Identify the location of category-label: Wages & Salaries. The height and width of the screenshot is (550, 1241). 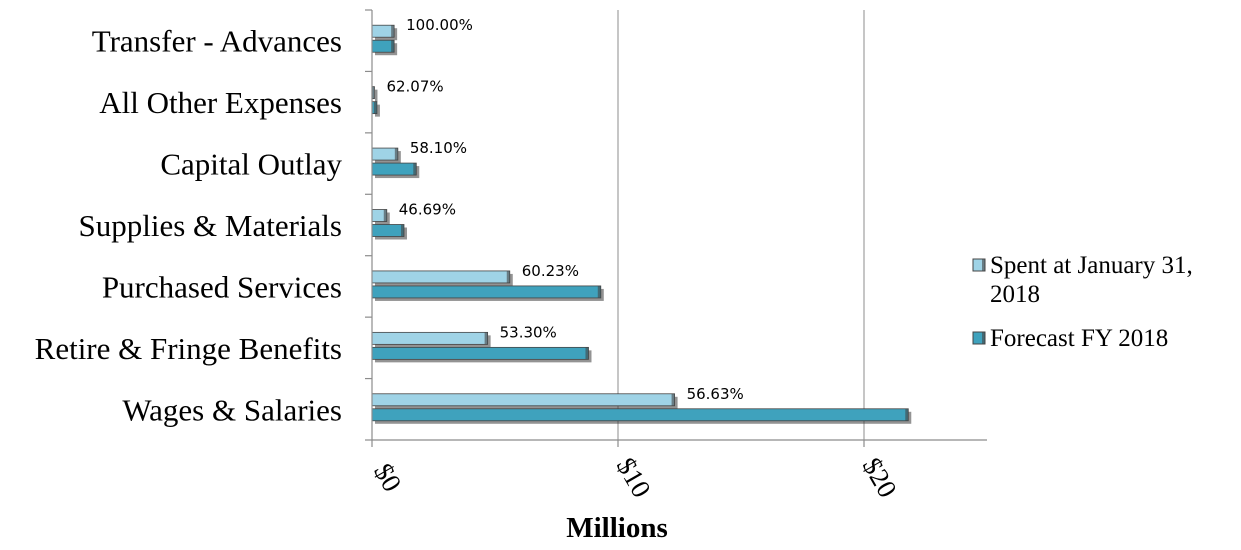
(232, 409).